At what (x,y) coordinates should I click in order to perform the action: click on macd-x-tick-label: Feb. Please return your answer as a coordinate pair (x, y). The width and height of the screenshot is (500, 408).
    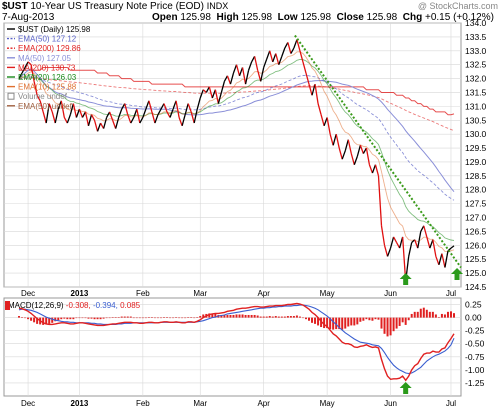
    Looking at the image, I should click on (143, 403).